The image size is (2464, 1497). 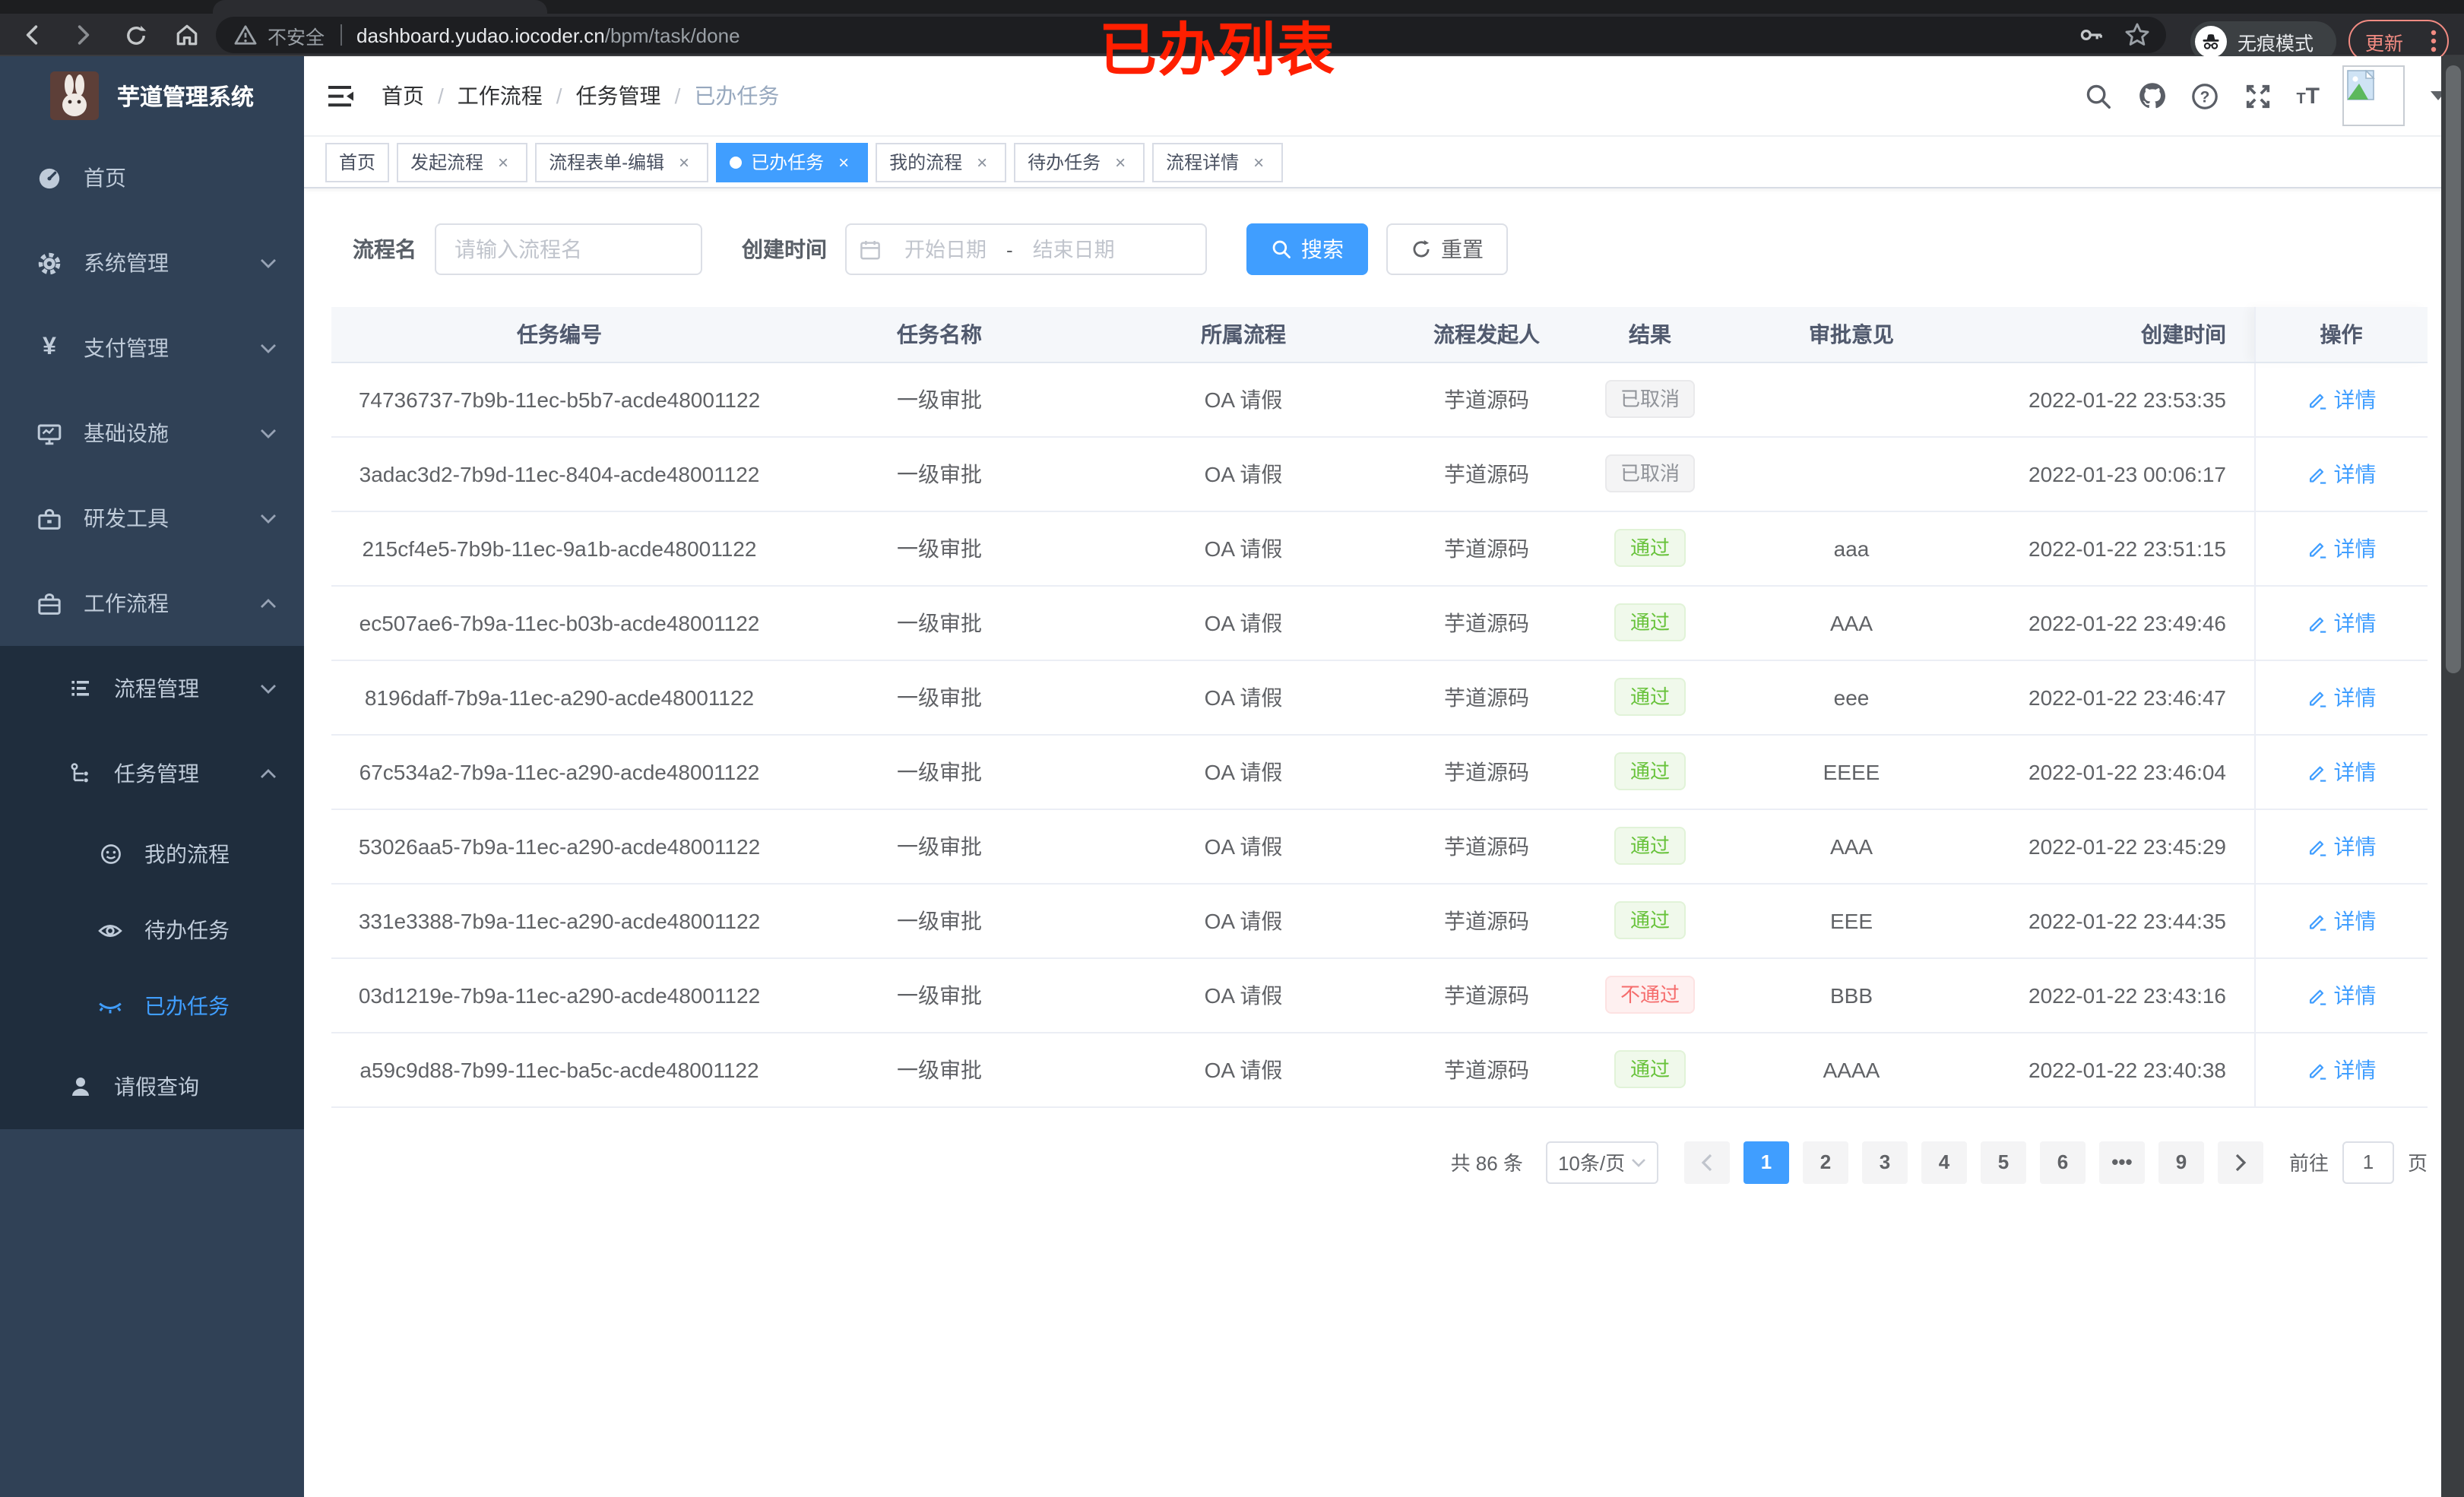 I want to click on sidebar-item-process-mgmt: 流程管理, so click(x=152, y=688).